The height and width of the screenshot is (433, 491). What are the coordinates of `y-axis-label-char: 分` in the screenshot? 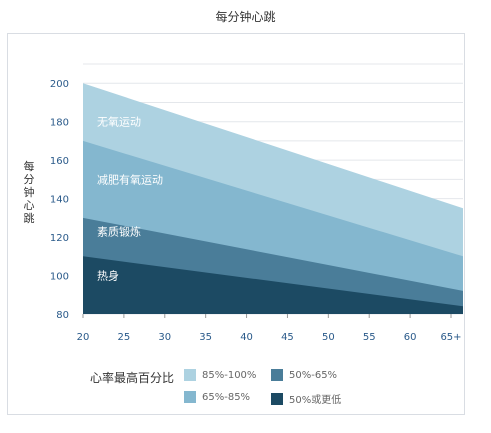 It's located at (29, 179).